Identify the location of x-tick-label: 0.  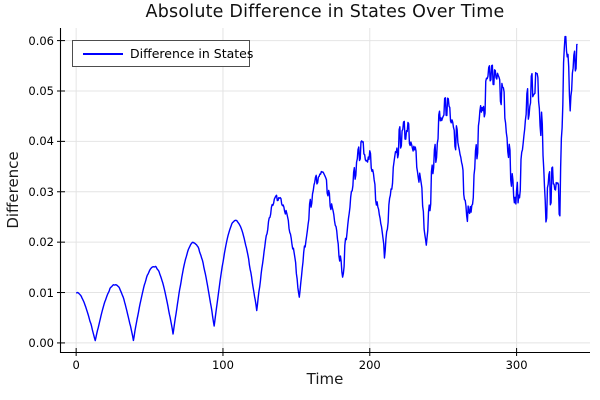
(76, 365).